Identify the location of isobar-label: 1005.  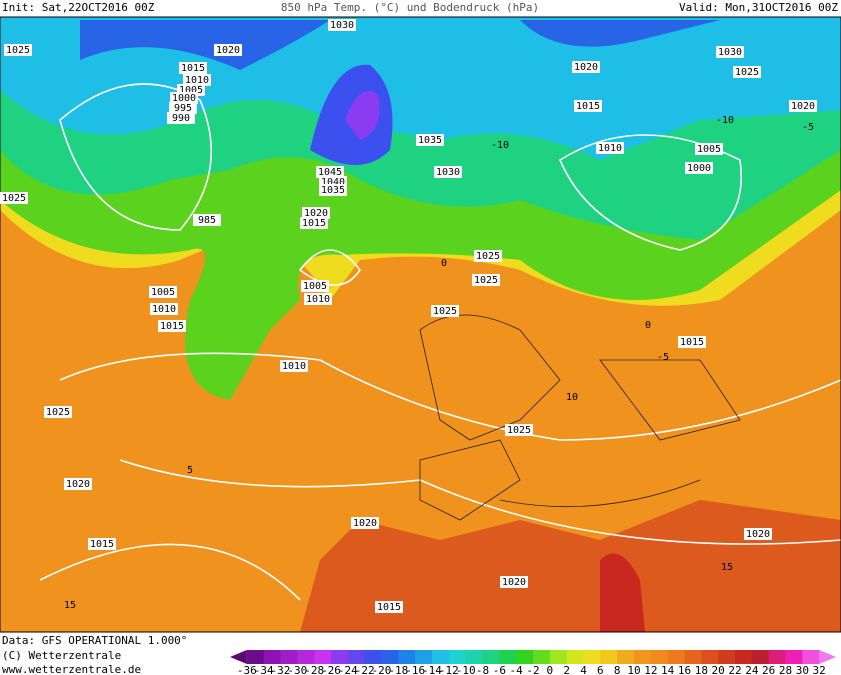
(315, 286).